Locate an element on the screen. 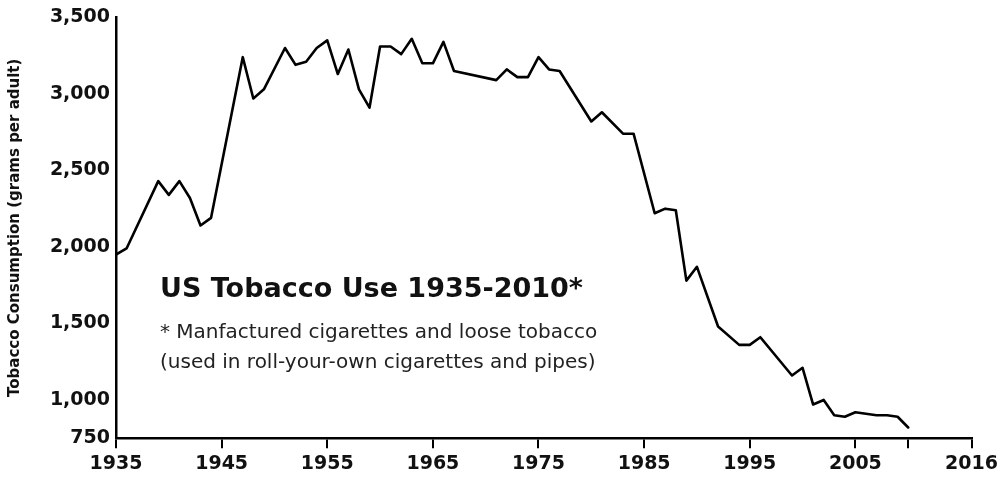 This screenshot has height=479, width=1002. x-tick-label: 1935 is located at coordinates (116, 461).